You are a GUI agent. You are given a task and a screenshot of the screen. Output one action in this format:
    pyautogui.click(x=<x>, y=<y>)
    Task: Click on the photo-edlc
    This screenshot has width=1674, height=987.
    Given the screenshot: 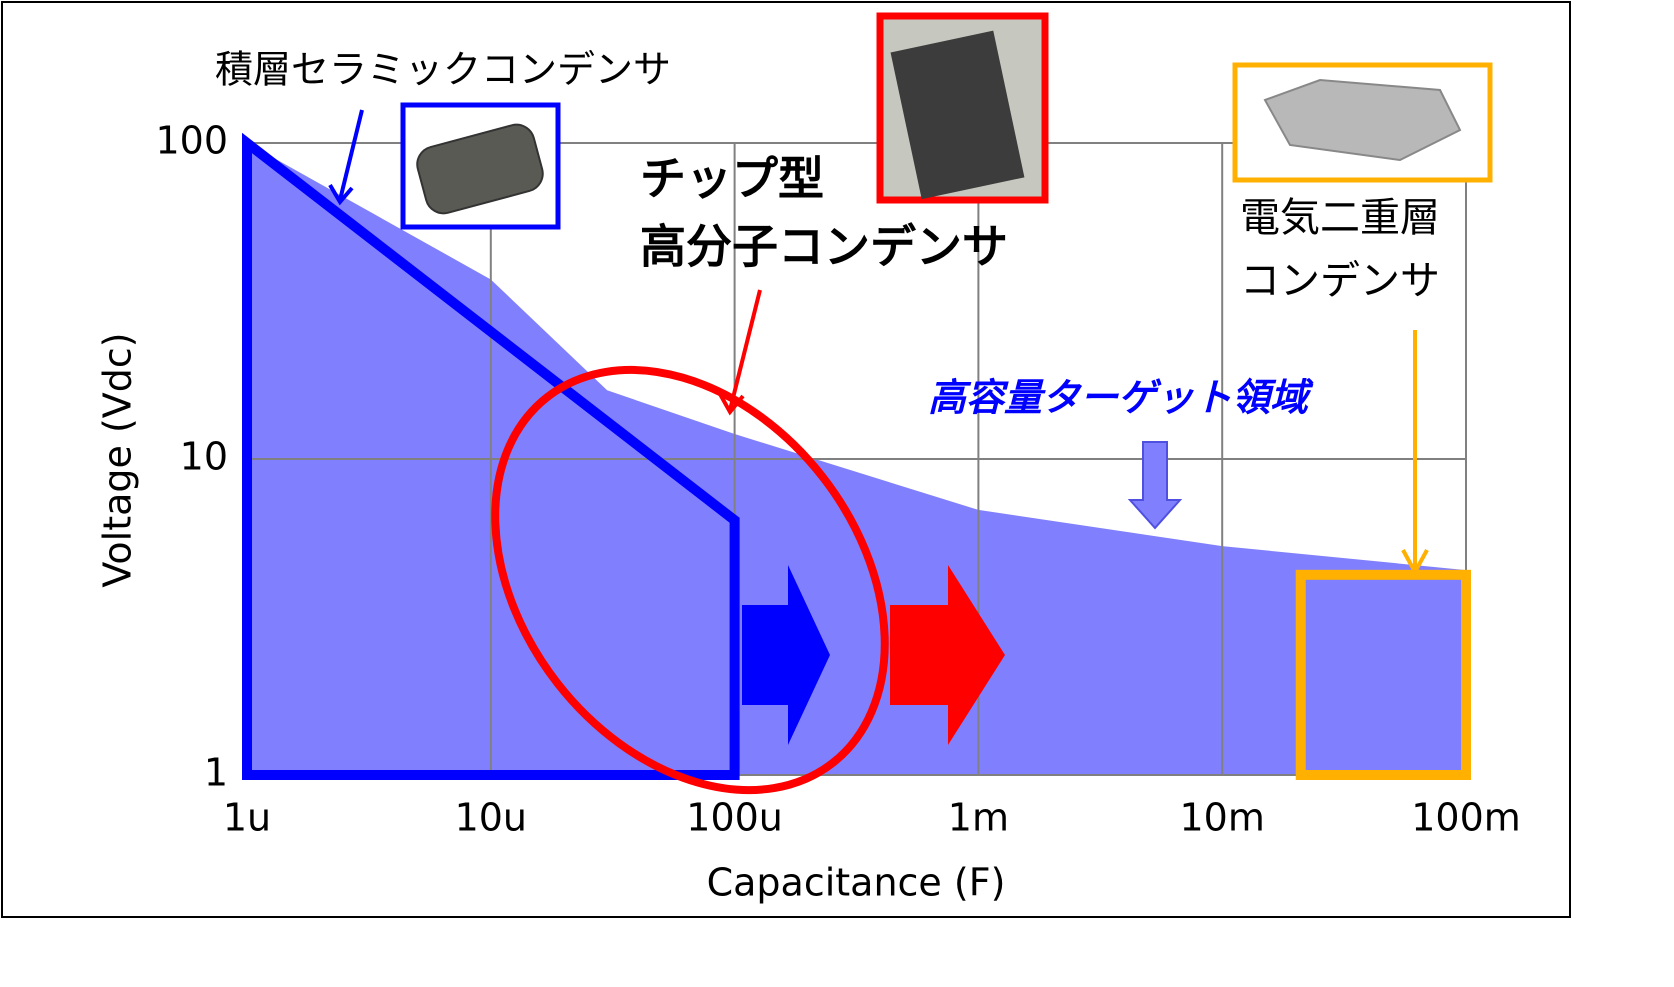 What is the action you would take?
    pyautogui.click(x=1362, y=120)
    